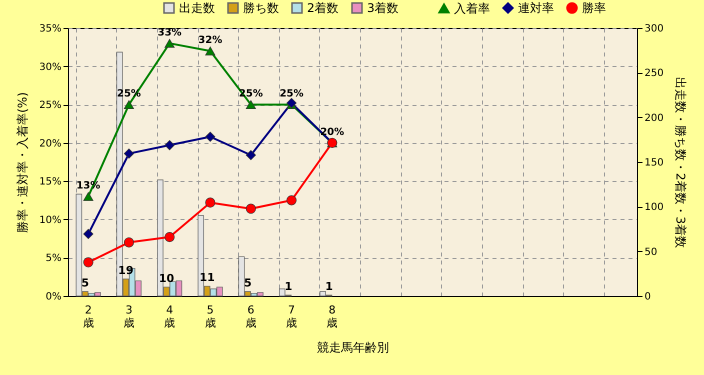 Image resolution: width=704 pixels, height=375 pixels. I want to click on legend-label: 3着数, so click(383, 8).